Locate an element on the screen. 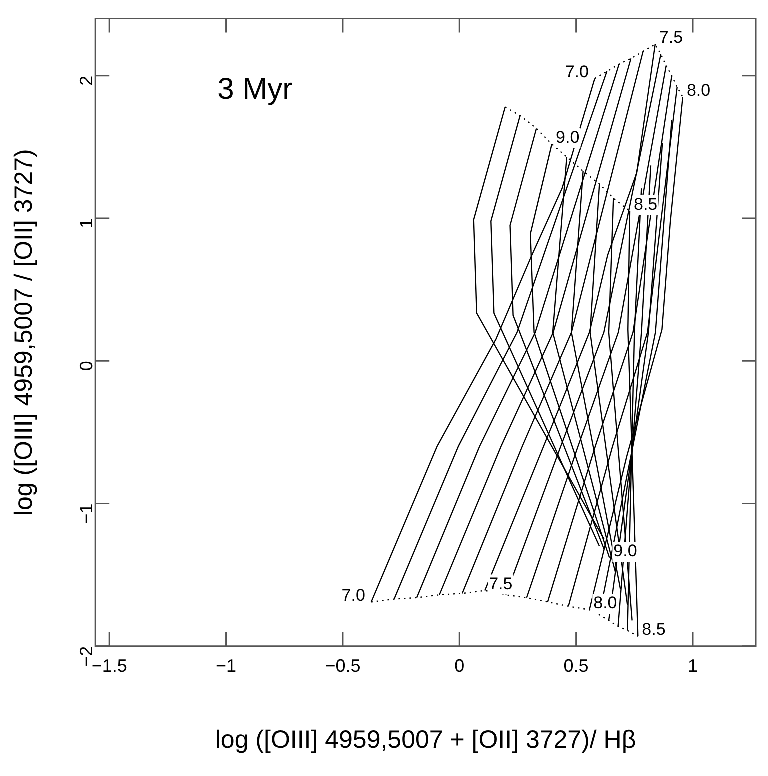 The width and height of the screenshot is (768, 776). y-axis-title: log ([OIII] 4959,5007 / [OII] 3727) is located at coordinates (24, 332).